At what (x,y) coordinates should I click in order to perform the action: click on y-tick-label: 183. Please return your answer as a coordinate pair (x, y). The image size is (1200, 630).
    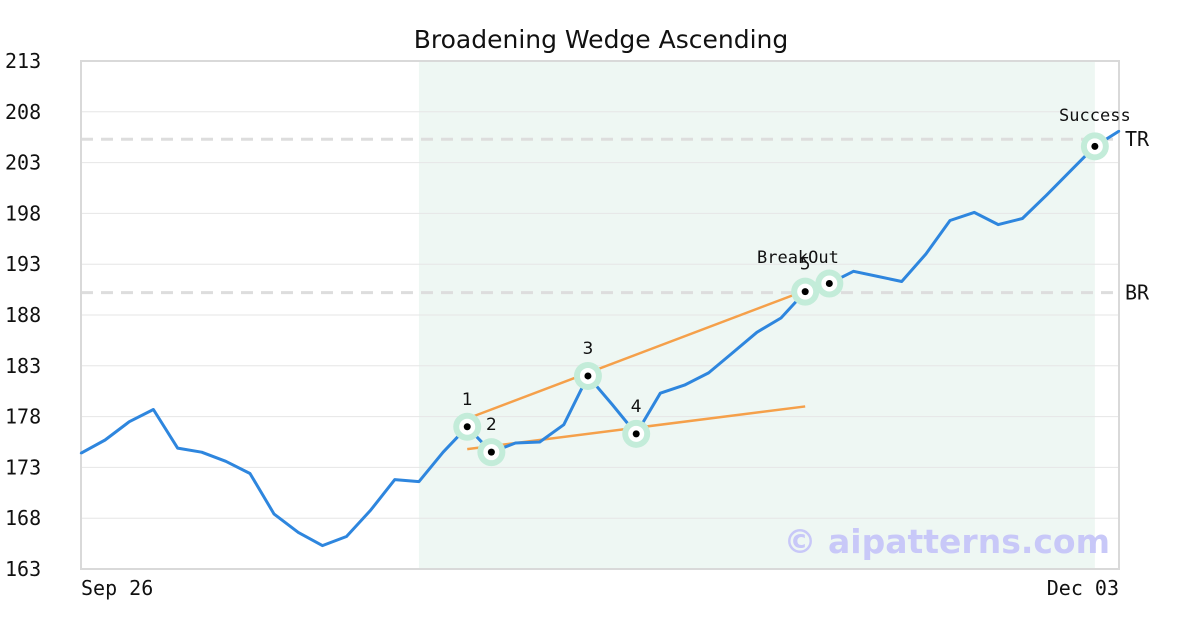
    Looking at the image, I should click on (23, 366).